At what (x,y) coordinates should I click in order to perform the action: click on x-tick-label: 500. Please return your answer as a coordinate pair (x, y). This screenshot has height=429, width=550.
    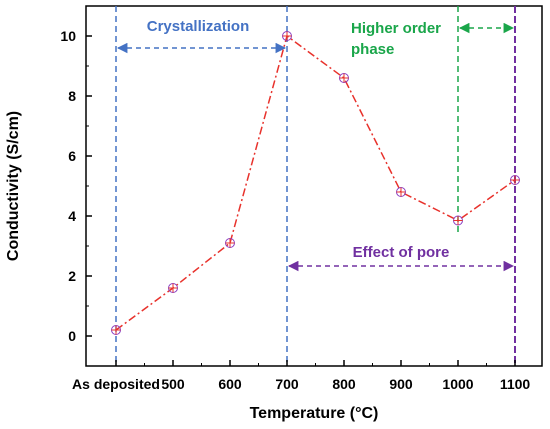
    Looking at the image, I should click on (173, 384).